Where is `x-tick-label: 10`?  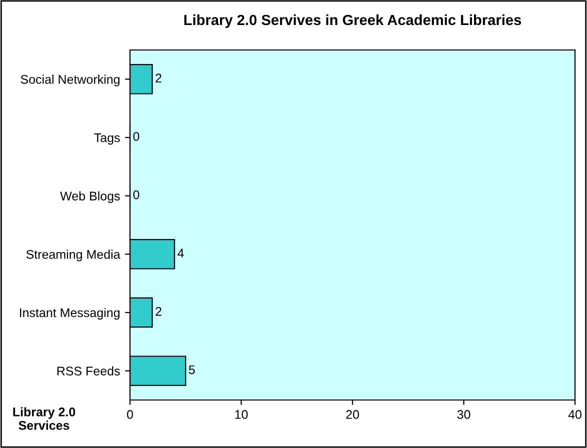 x-tick-label: 10 is located at coordinates (241, 414).